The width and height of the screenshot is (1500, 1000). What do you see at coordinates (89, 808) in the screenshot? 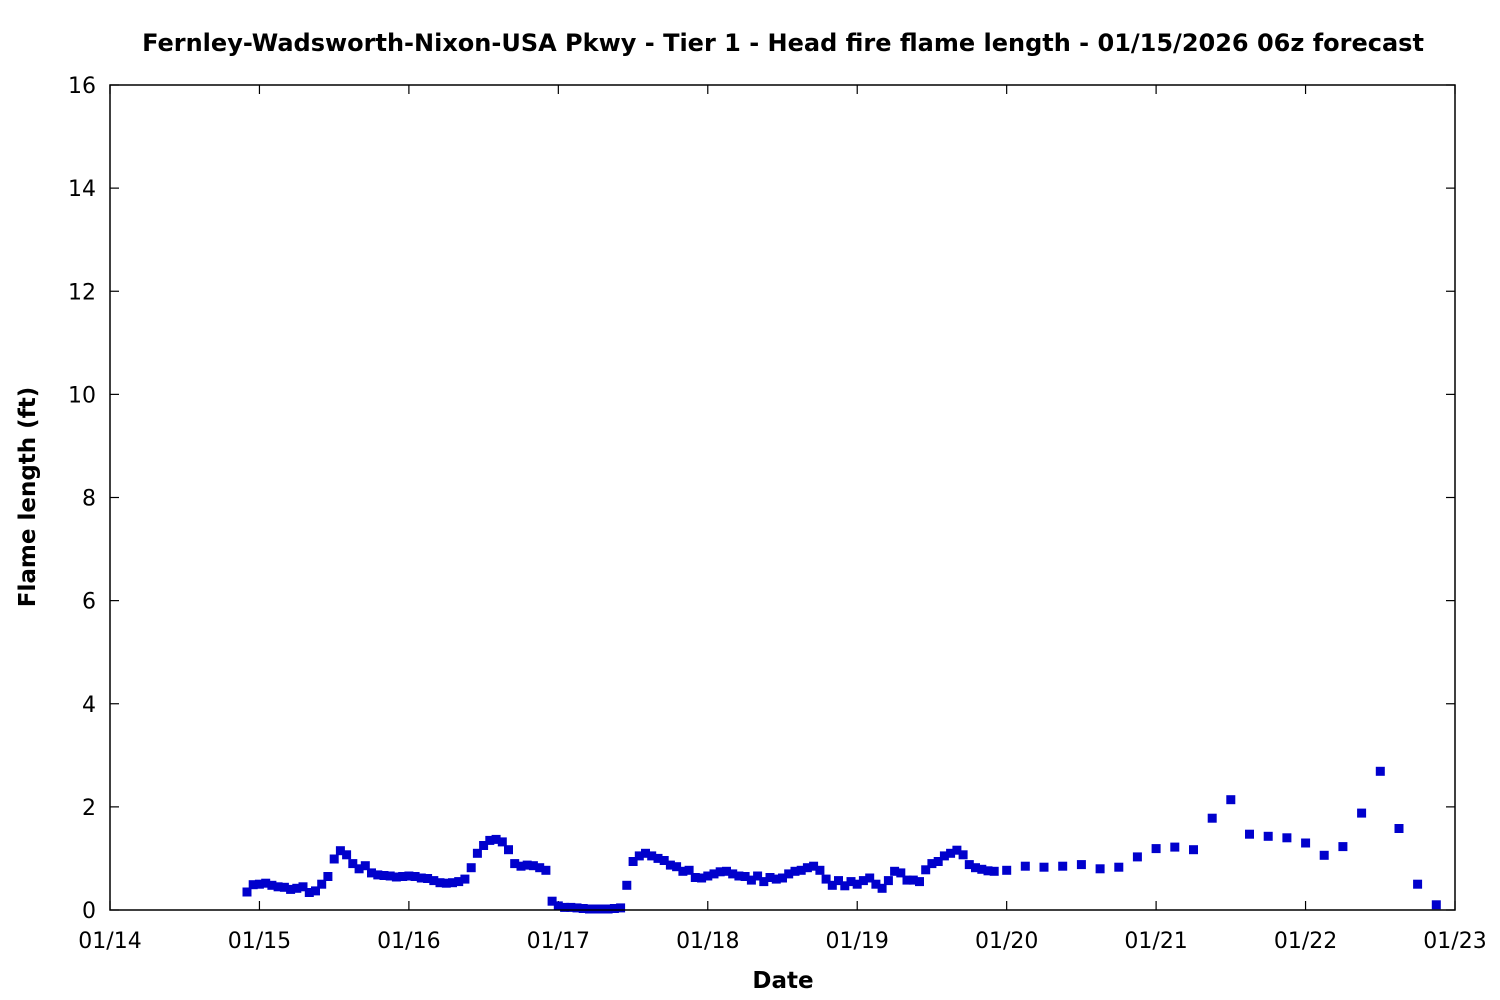
I see `y-tick-label: 2` at bounding box center [89, 808].